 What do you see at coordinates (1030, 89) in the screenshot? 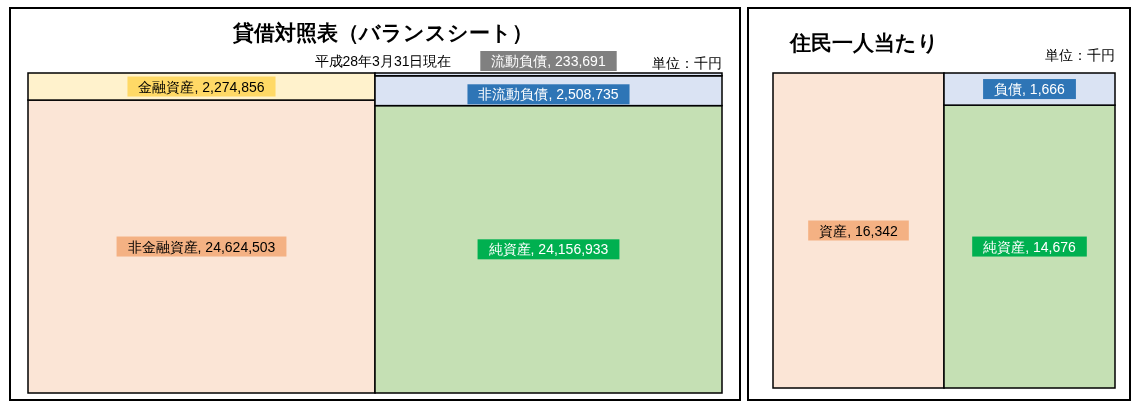
I see `data-label: 負債, 1,666` at bounding box center [1030, 89].